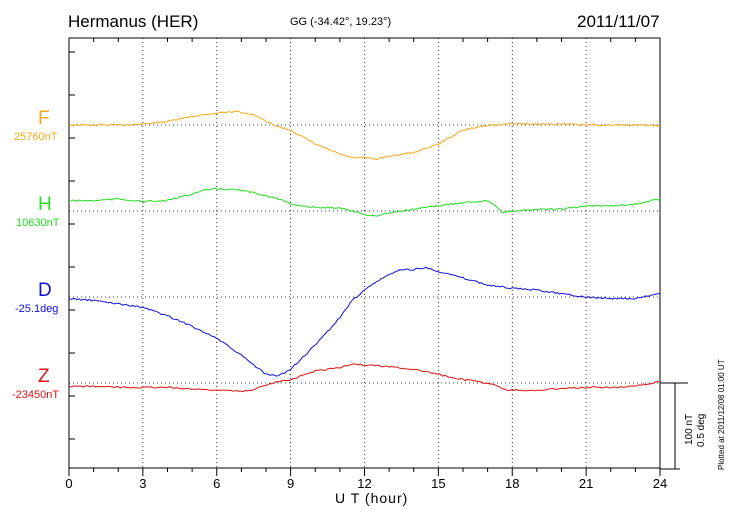 The width and height of the screenshot is (730, 520). I want to click on channel-baseline-D: -25.1deg, so click(37, 309).